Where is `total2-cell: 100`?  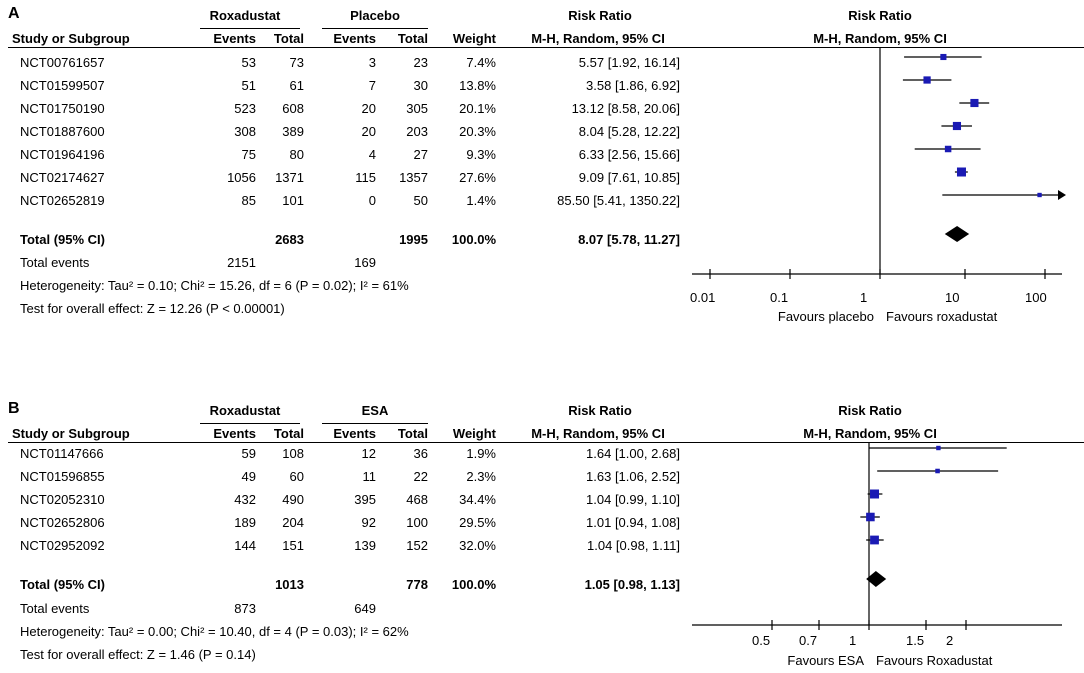 total2-cell: 100 is located at coordinates (417, 522).